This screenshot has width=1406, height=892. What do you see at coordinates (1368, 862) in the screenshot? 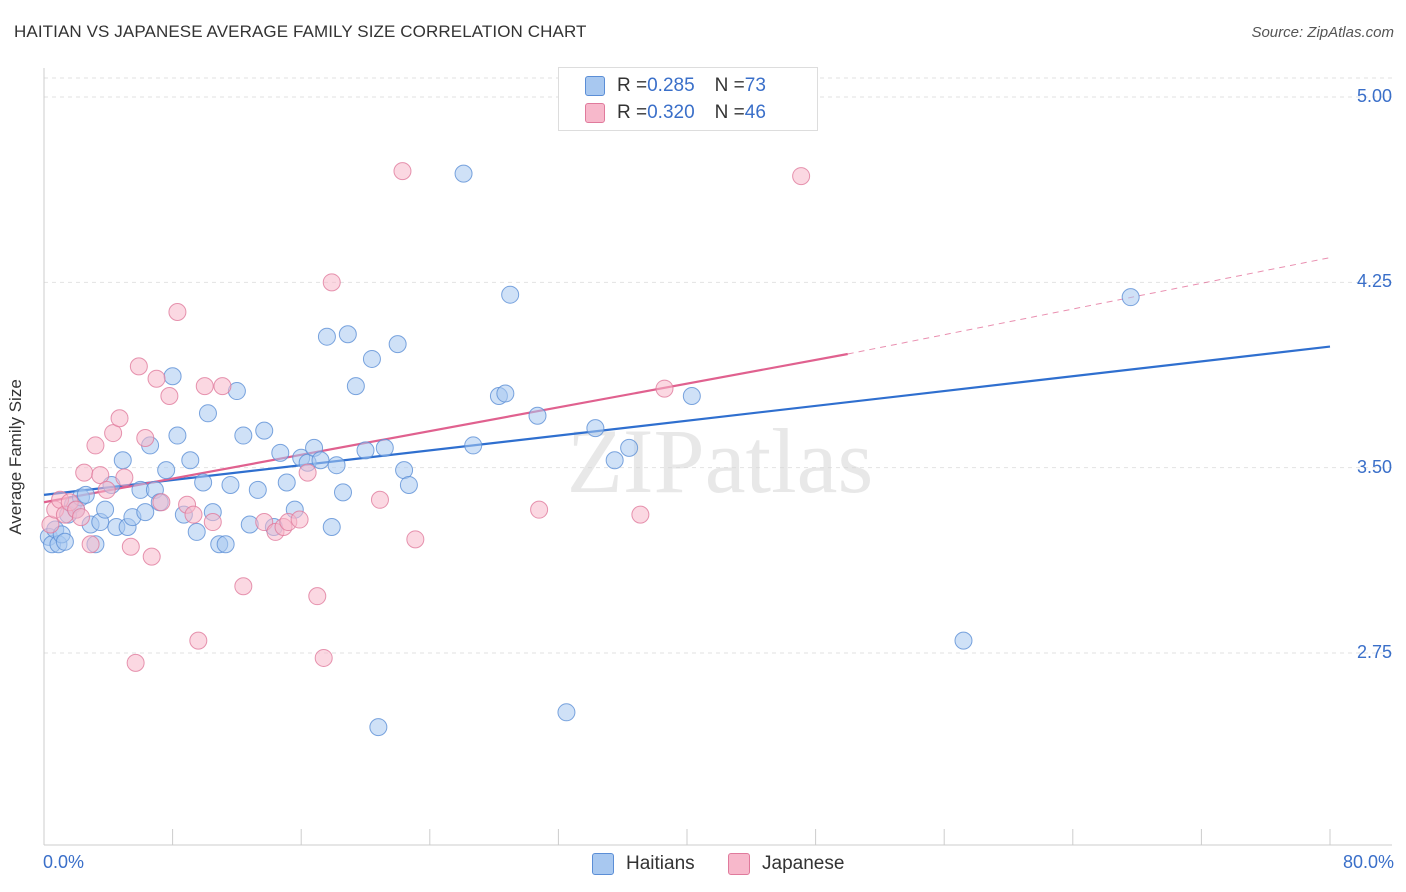
I see `x-tick-label-max: 80.0%` at bounding box center [1368, 862].